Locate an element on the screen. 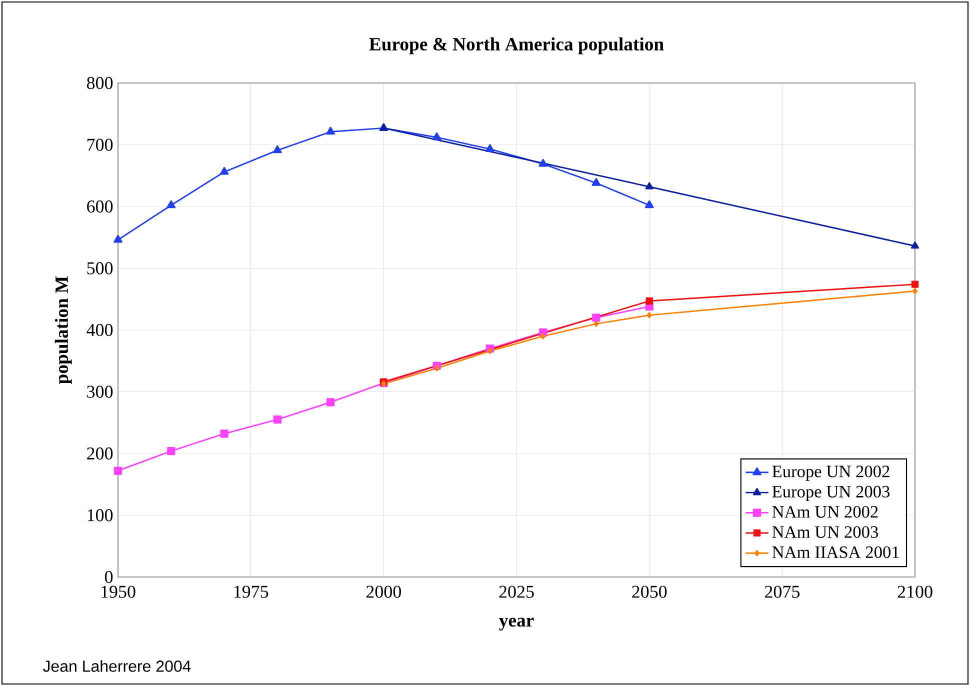  y-axis-title: population M is located at coordinates (63, 330).